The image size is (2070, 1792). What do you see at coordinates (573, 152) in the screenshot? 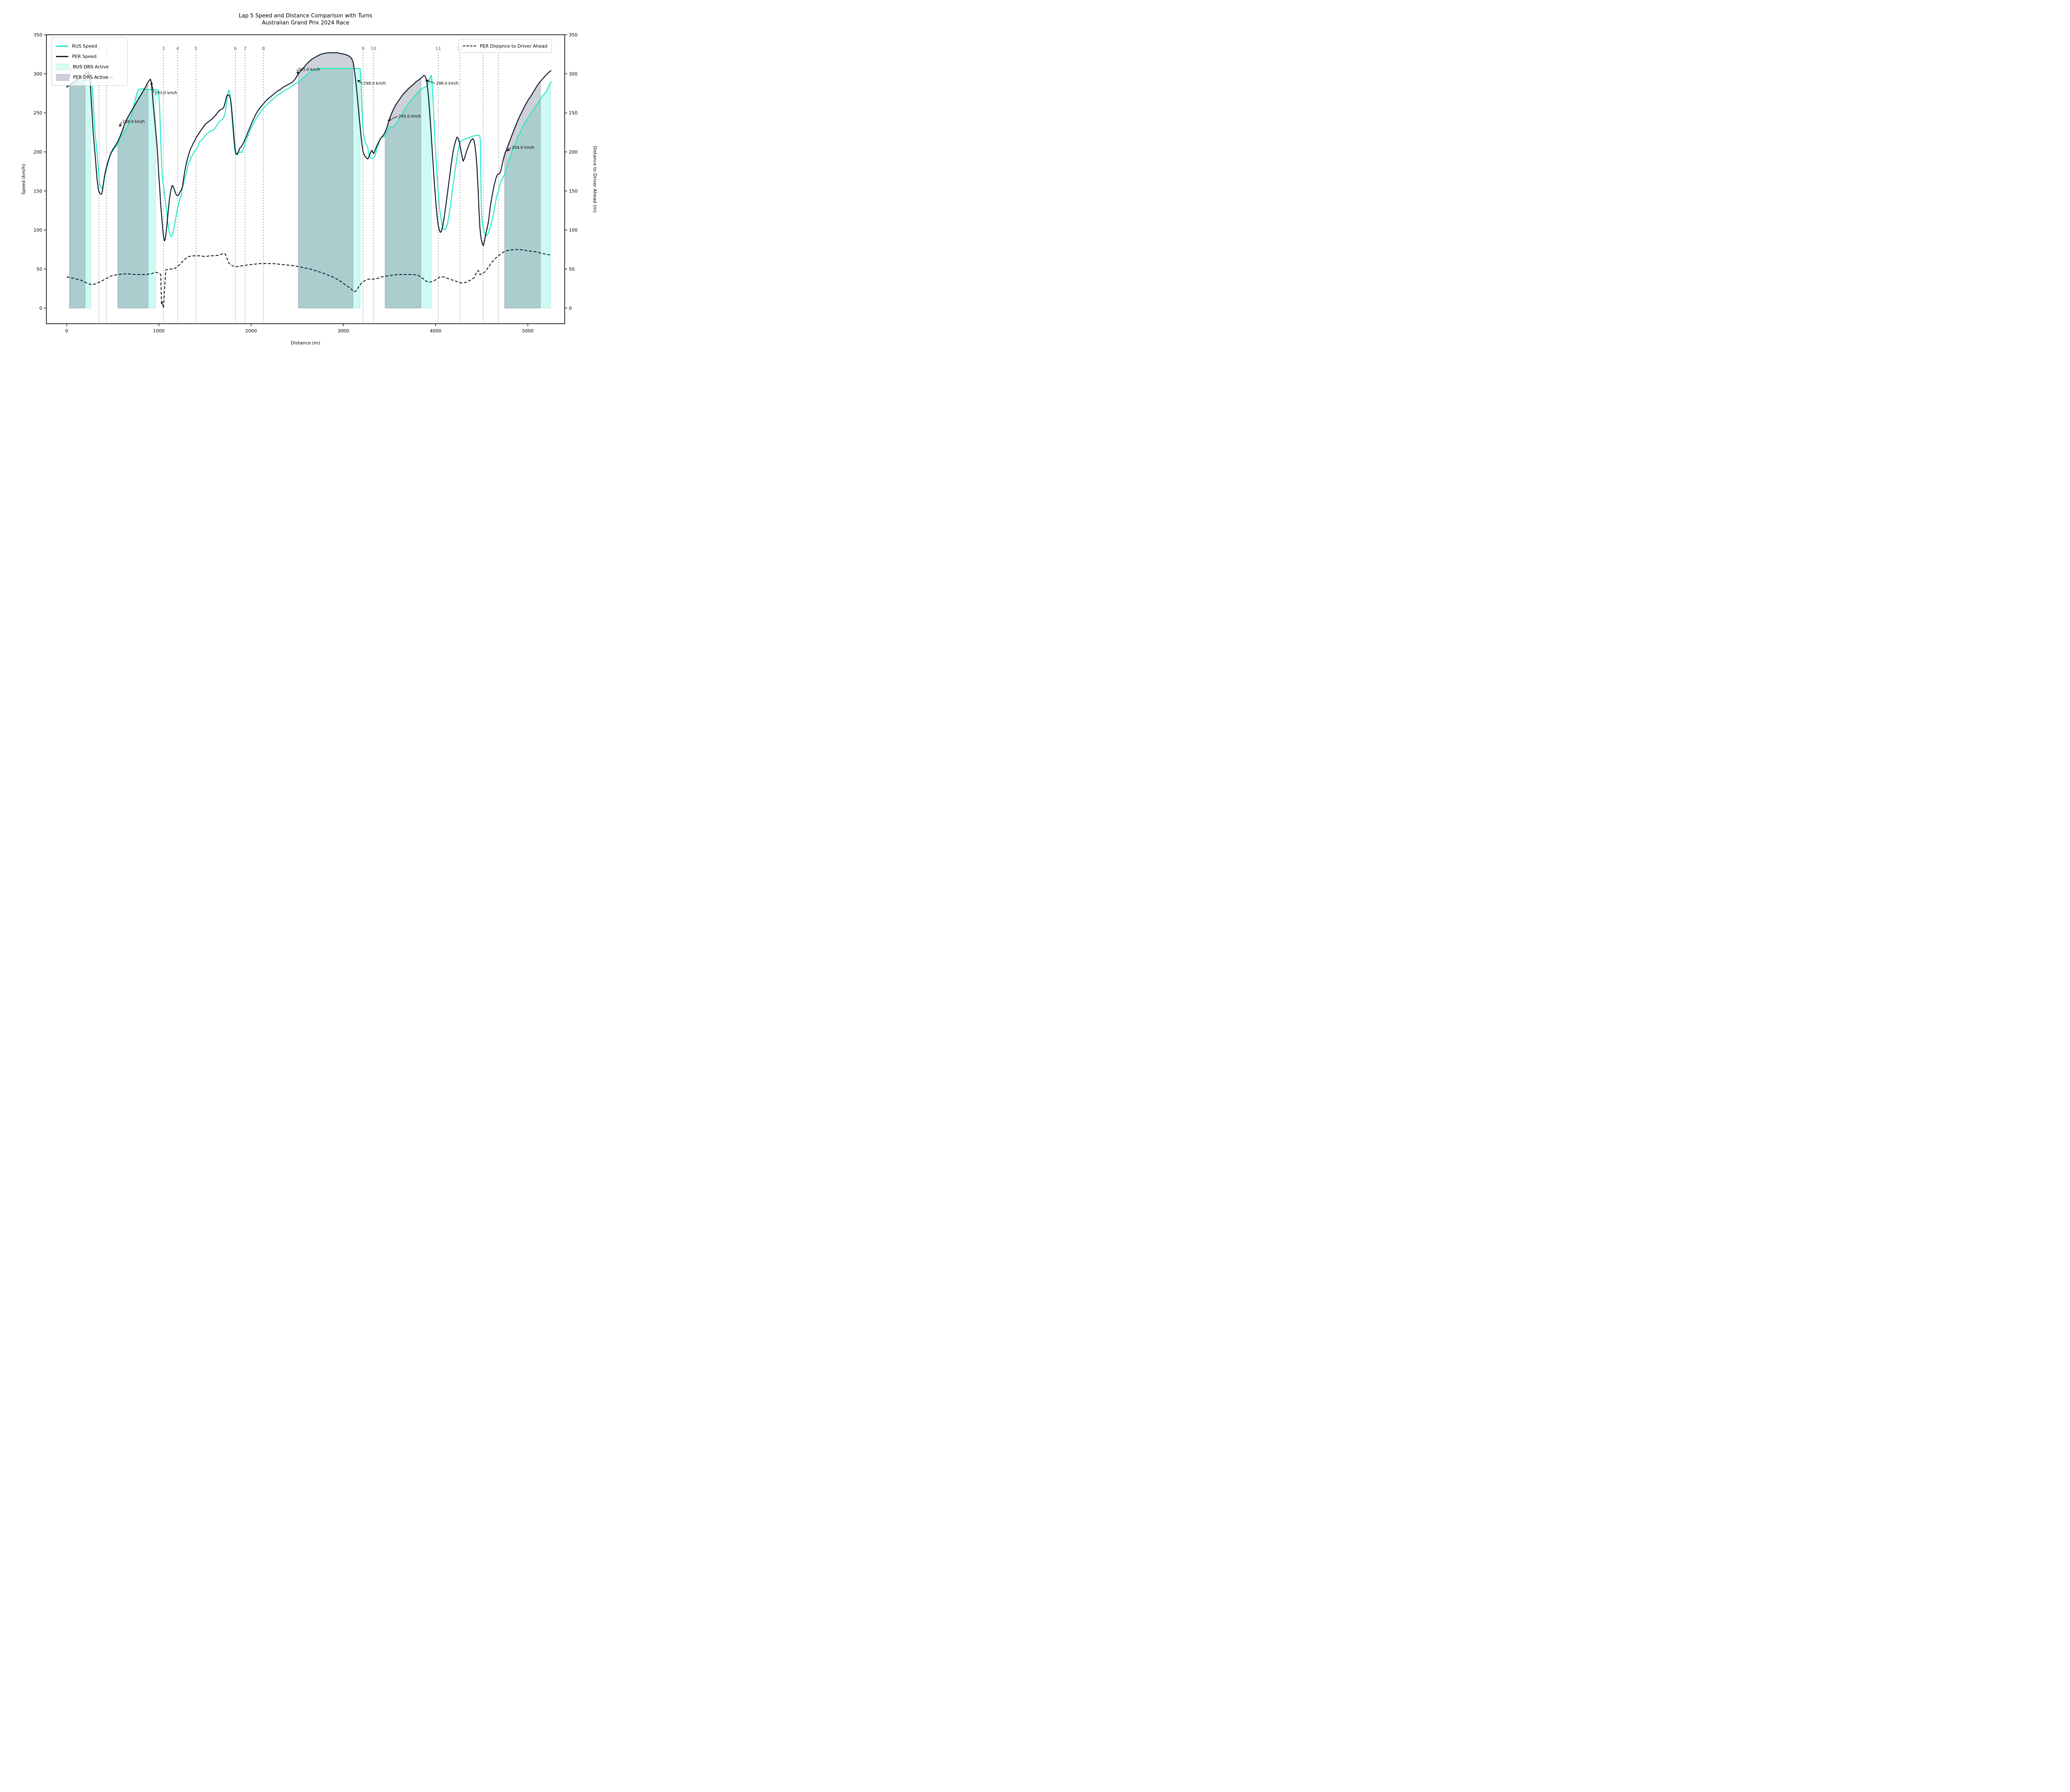
I see `y-right-tick-label: 200` at bounding box center [573, 152].